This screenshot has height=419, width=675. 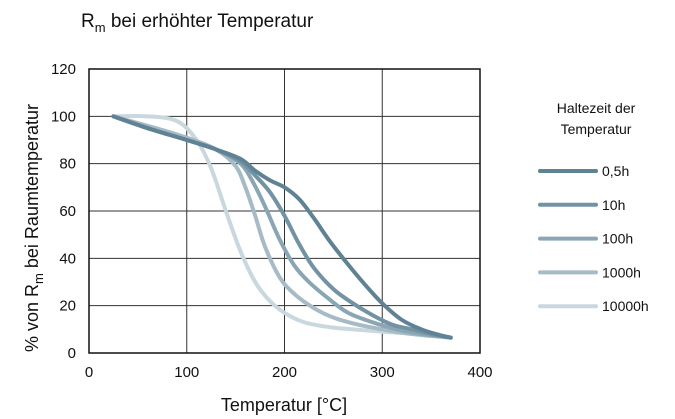 I want to click on legend-title-line1: Haltezeit der, so click(x=596, y=108).